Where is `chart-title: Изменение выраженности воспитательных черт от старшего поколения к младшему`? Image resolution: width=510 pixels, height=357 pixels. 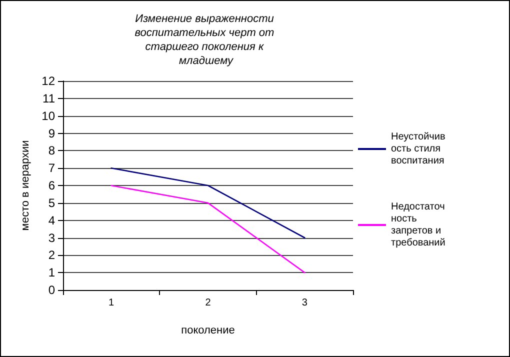
chart-title: Изменение выраженности воспитательных черт от старшего поколения к младшему is located at coordinates (206, 40).